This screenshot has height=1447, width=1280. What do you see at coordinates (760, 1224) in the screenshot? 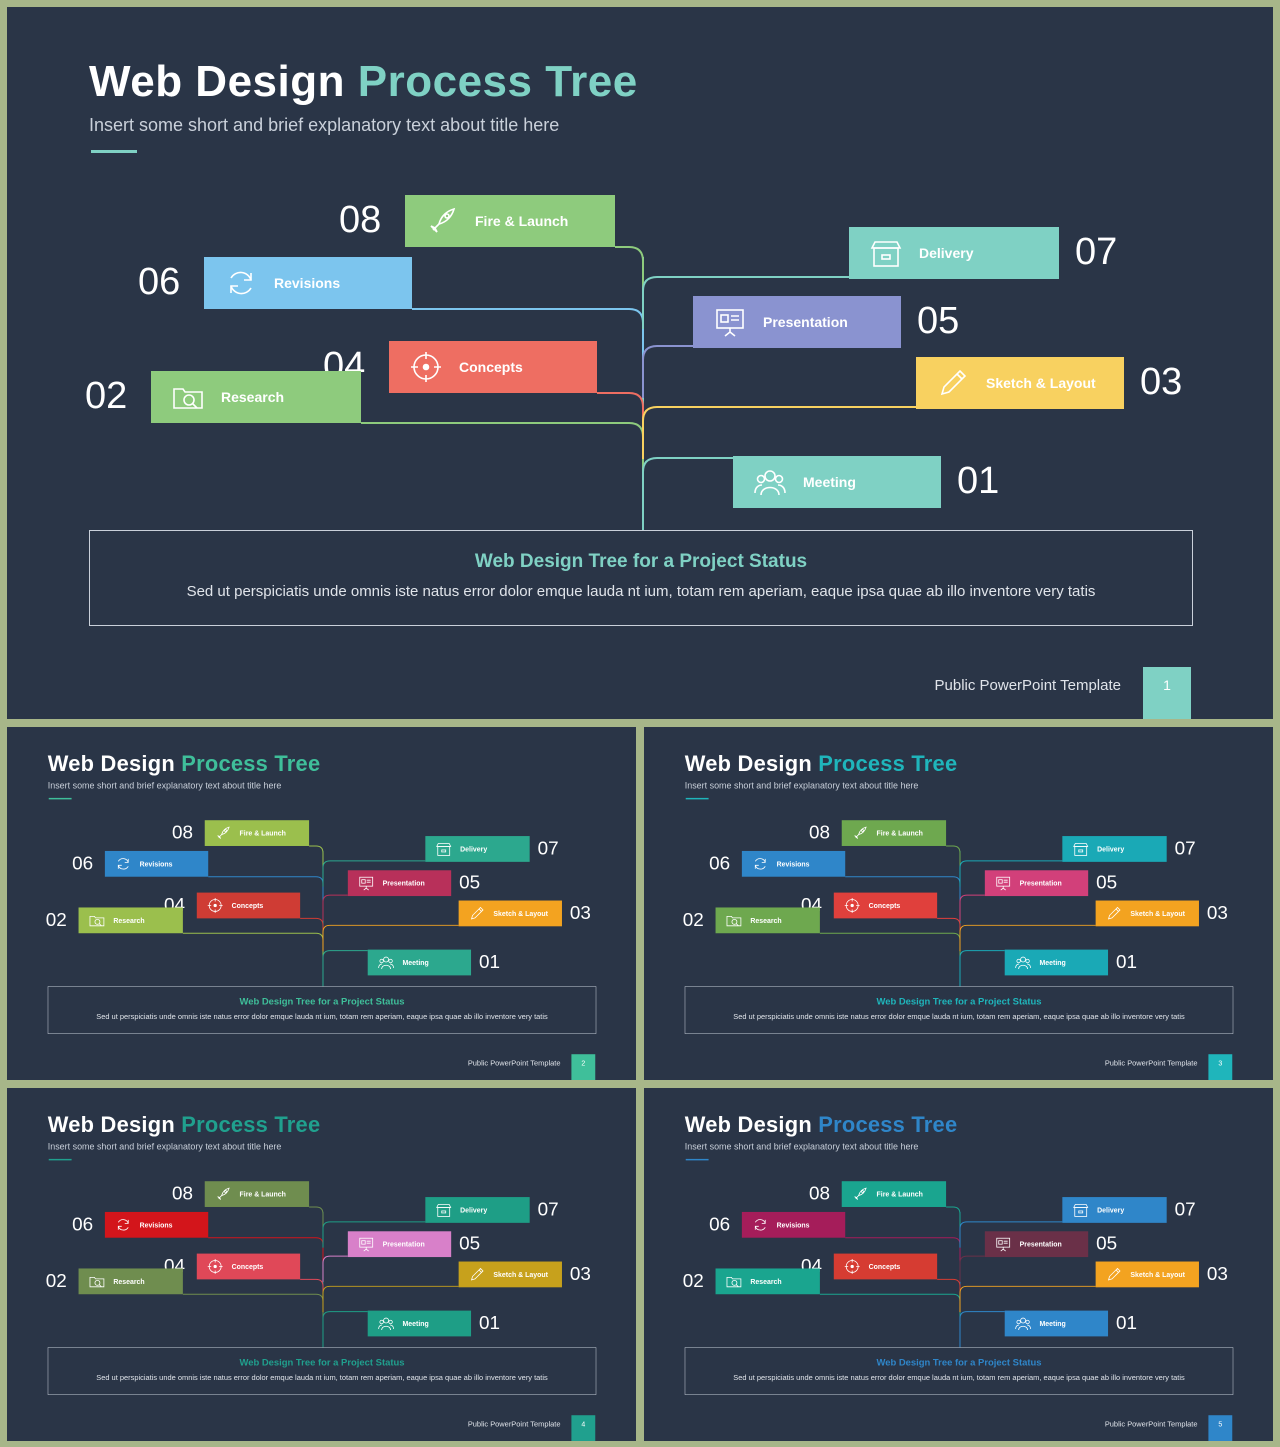
I see `refresh-icon` at bounding box center [760, 1224].